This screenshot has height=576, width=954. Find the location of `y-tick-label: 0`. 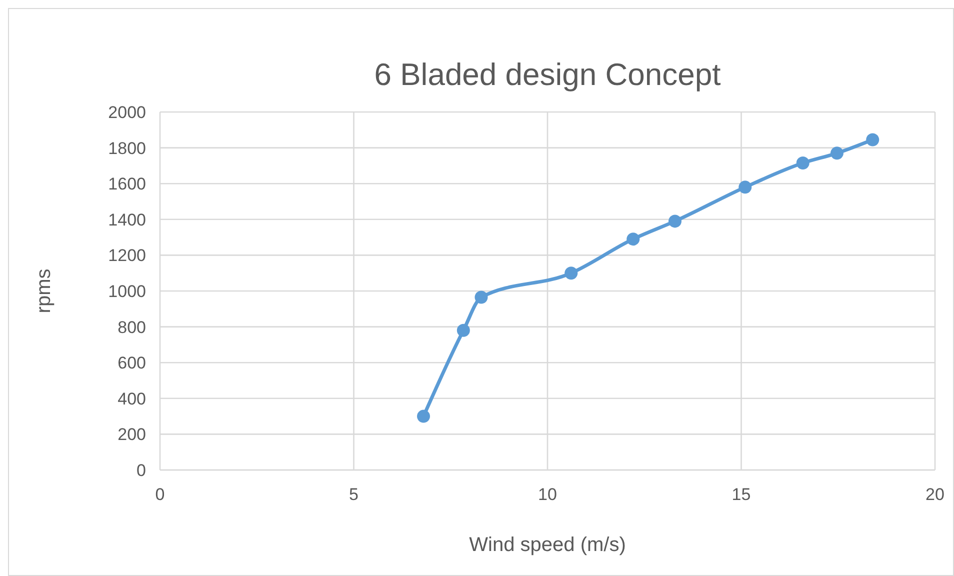

y-tick-label: 0 is located at coordinates (141, 470).